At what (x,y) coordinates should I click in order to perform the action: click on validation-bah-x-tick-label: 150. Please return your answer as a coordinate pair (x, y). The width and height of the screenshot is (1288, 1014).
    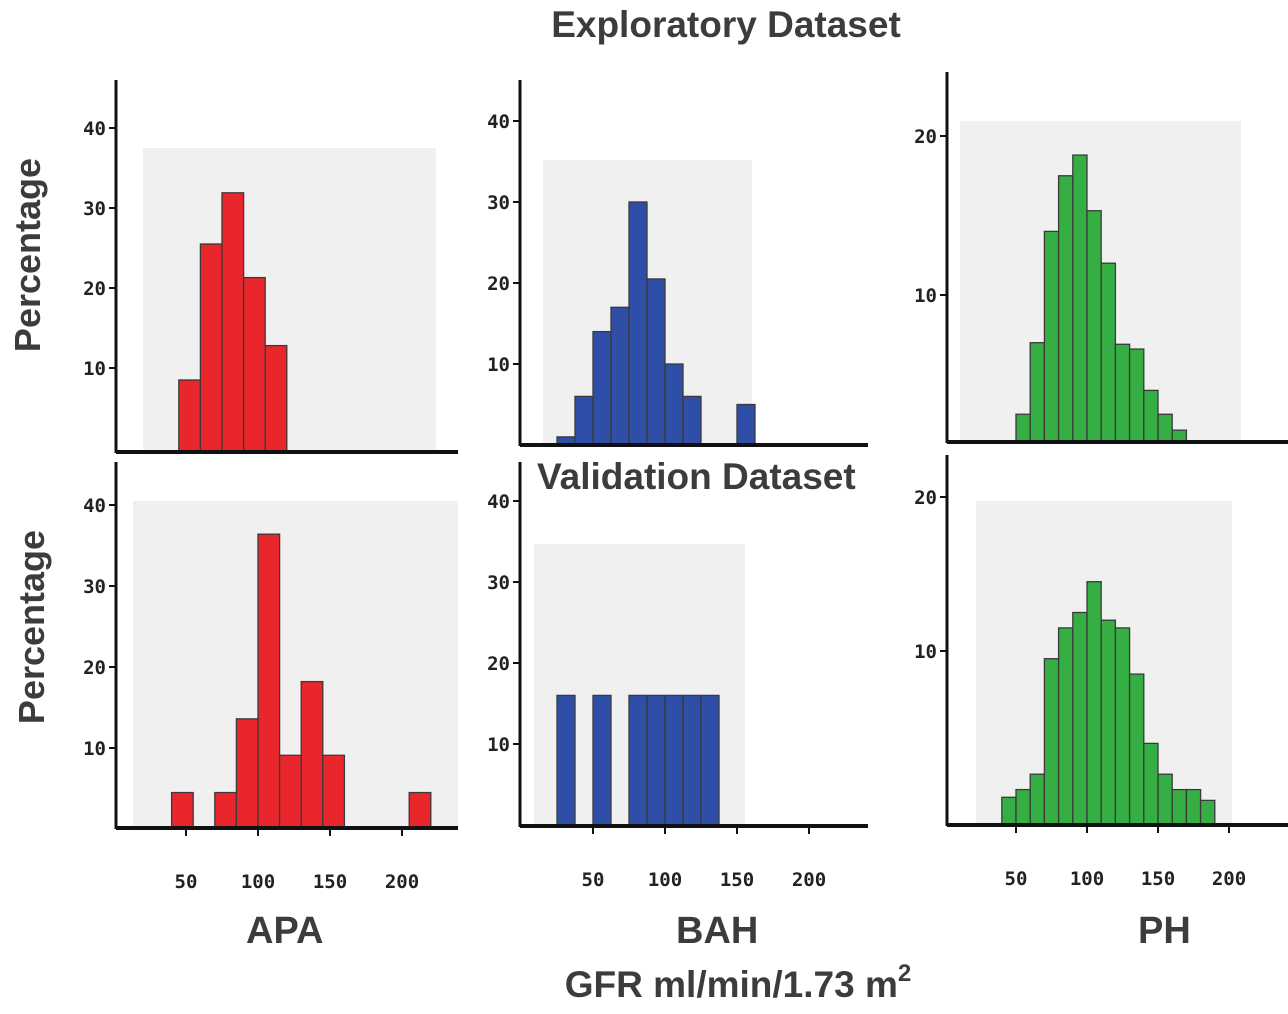
    Looking at the image, I should click on (737, 880).